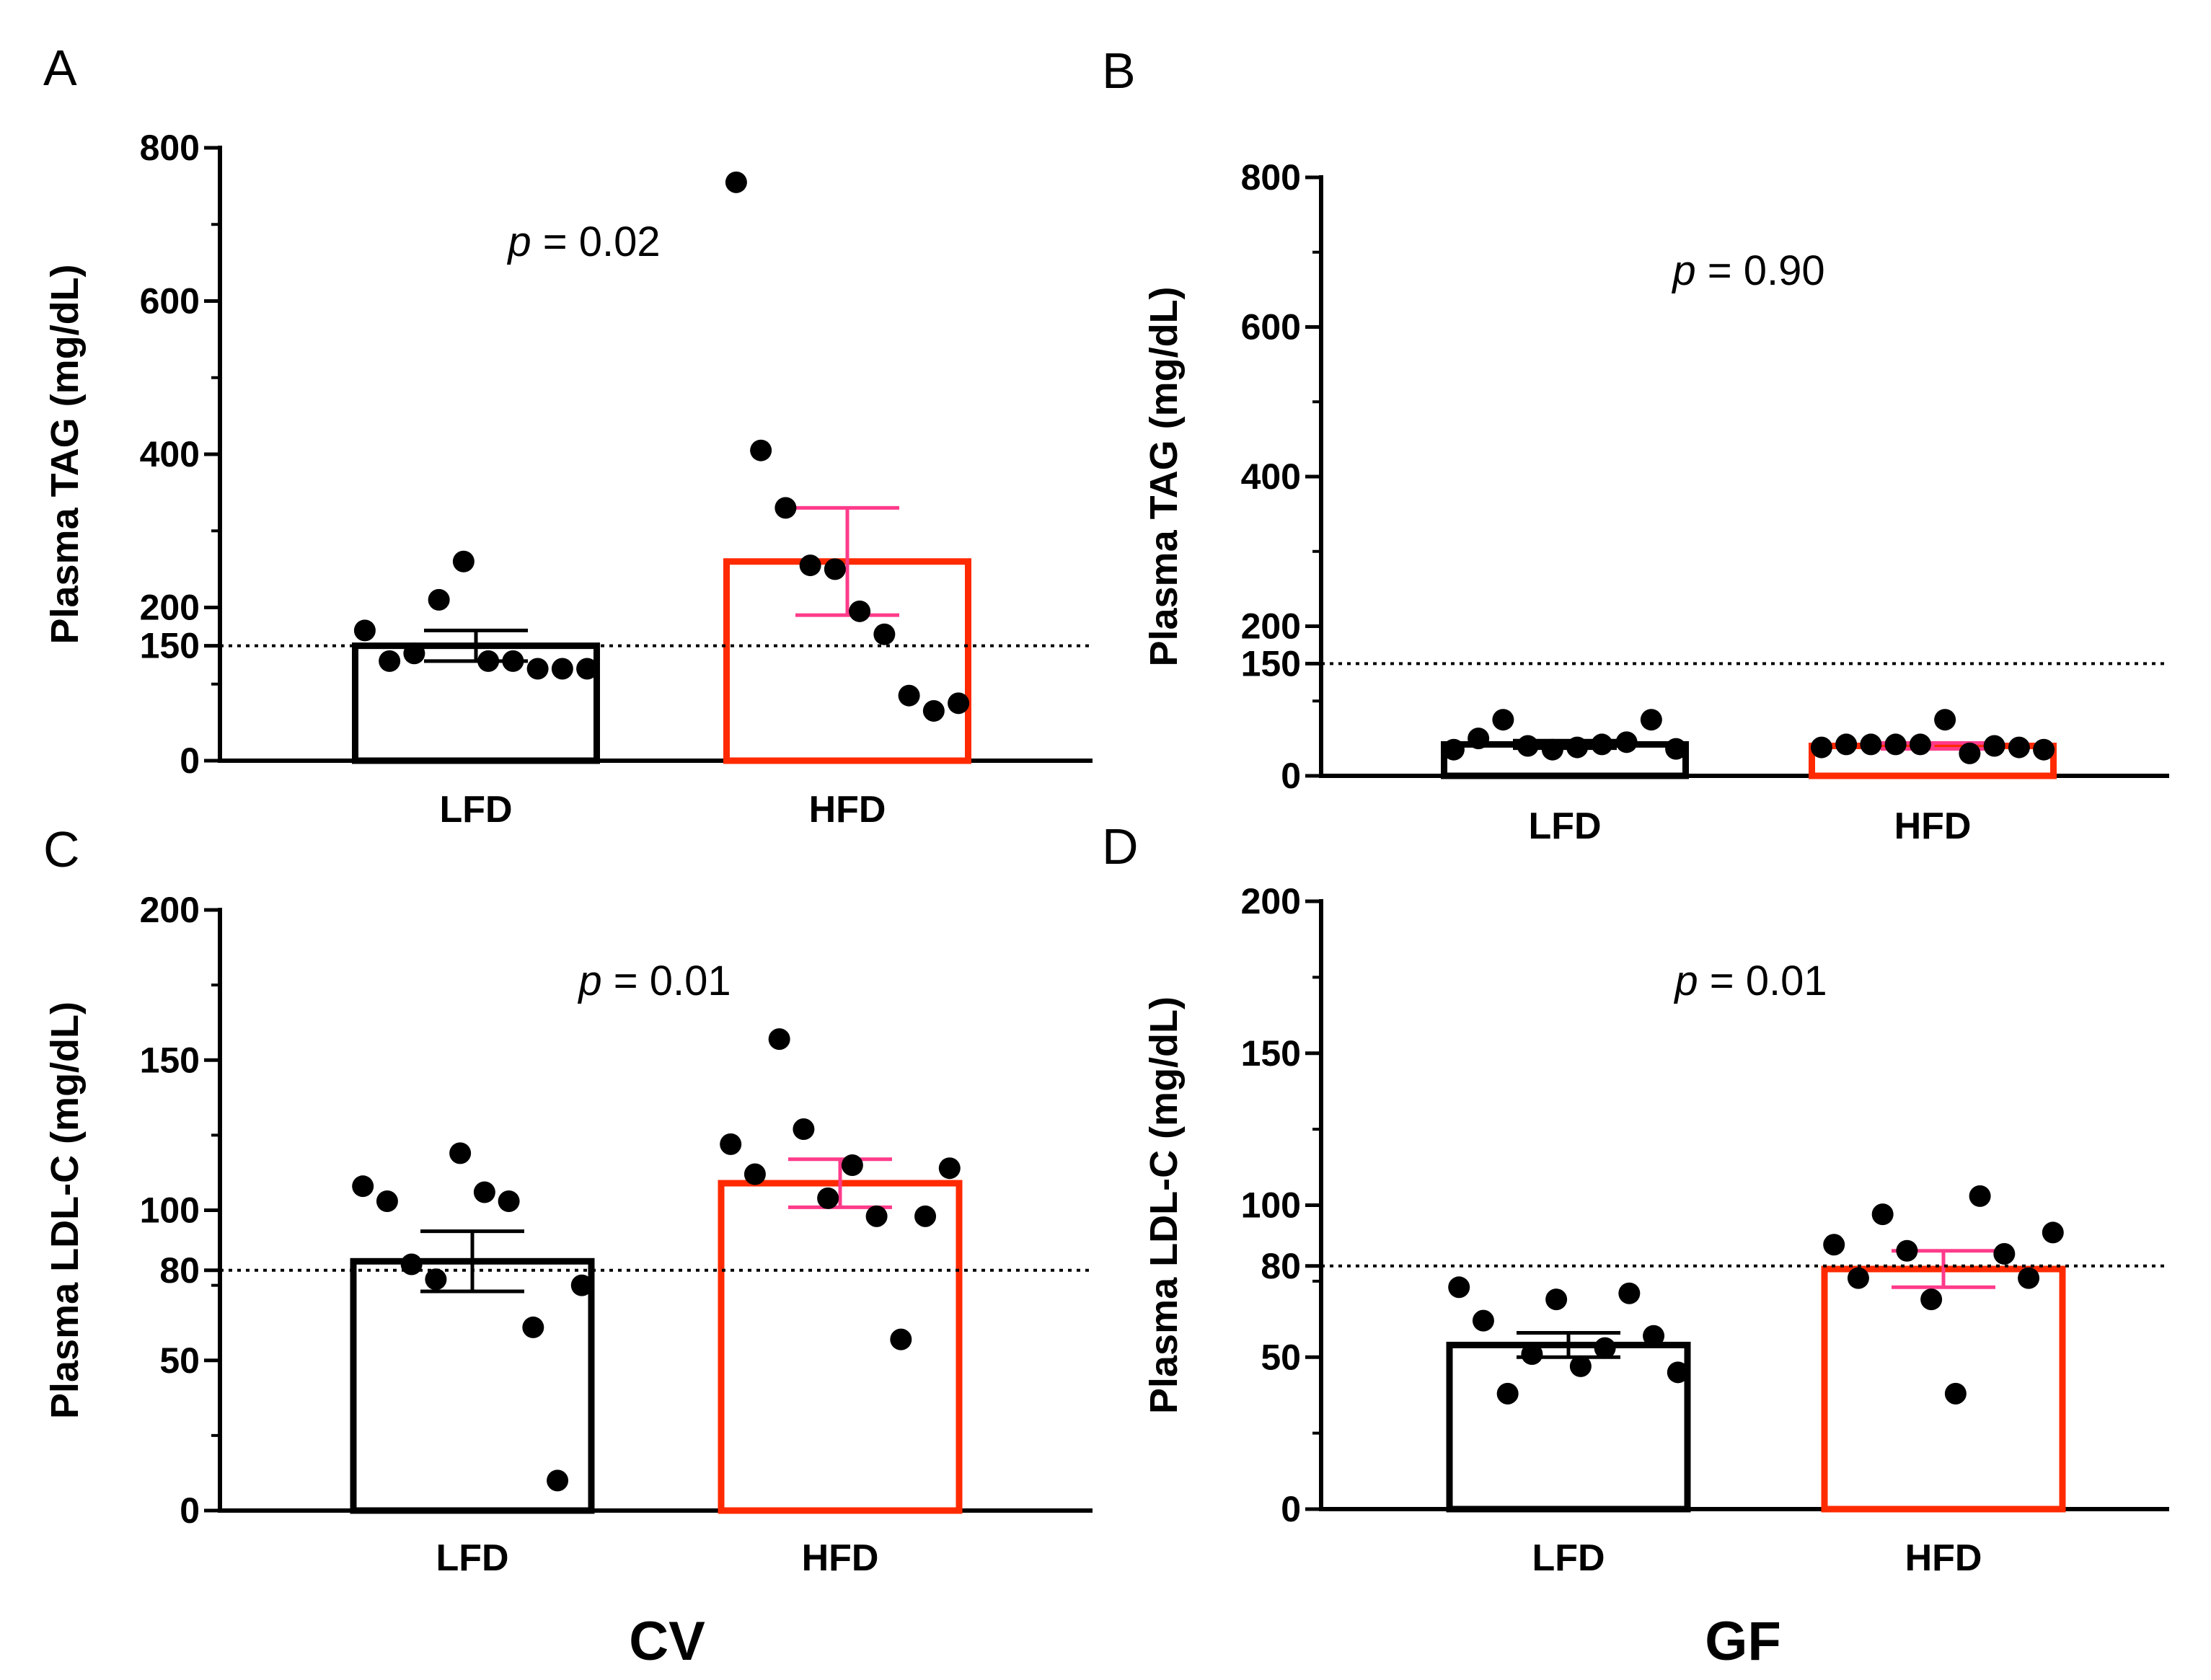  Describe the element at coordinates (60, 68) in the screenshot. I see `panel-letter: A` at that location.